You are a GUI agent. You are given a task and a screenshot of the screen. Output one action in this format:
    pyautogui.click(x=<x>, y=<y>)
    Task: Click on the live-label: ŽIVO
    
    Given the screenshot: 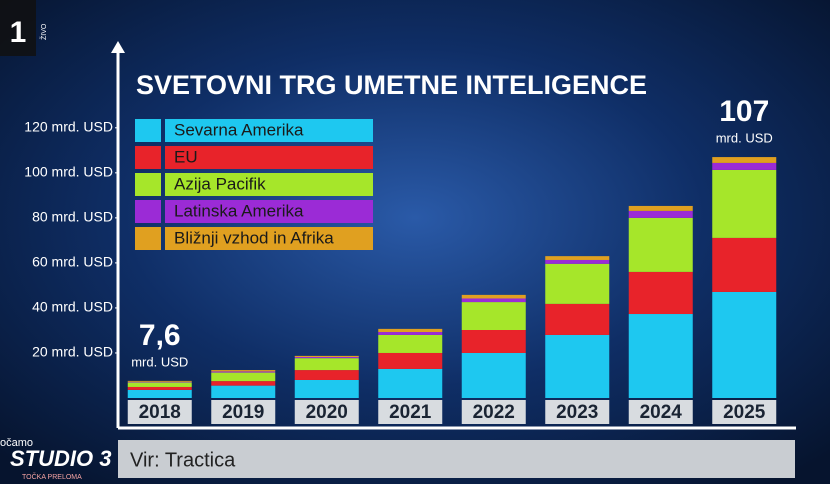 What is the action you would take?
    pyautogui.click(x=43, y=31)
    